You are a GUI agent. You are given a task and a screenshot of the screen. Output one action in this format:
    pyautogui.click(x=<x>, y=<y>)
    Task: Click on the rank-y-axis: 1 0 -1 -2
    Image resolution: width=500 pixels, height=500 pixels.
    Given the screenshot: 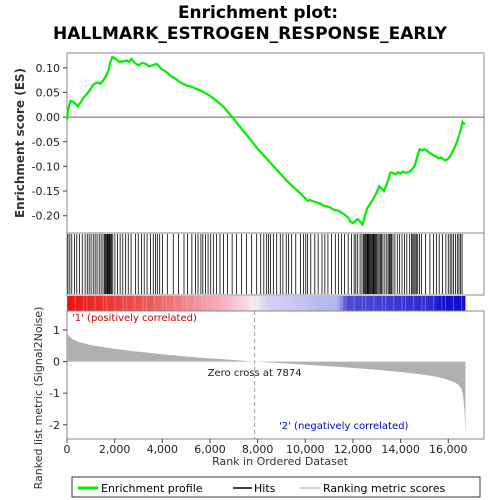 What is the action you would take?
    pyautogui.click(x=58, y=378)
    